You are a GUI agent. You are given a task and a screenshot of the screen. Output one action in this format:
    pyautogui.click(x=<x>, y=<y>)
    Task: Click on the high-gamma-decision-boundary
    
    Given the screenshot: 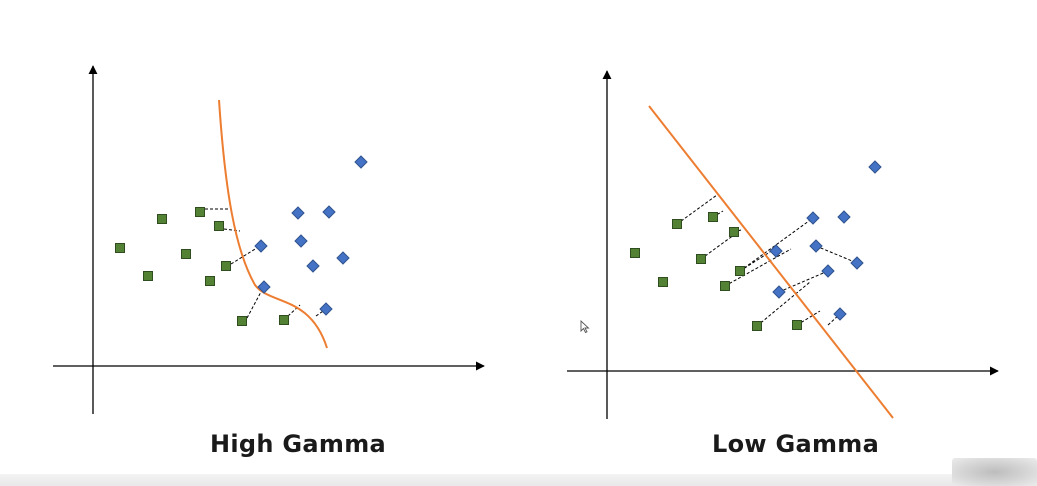 What is the action you would take?
    pyautogui.click(x=273, y=224)
    